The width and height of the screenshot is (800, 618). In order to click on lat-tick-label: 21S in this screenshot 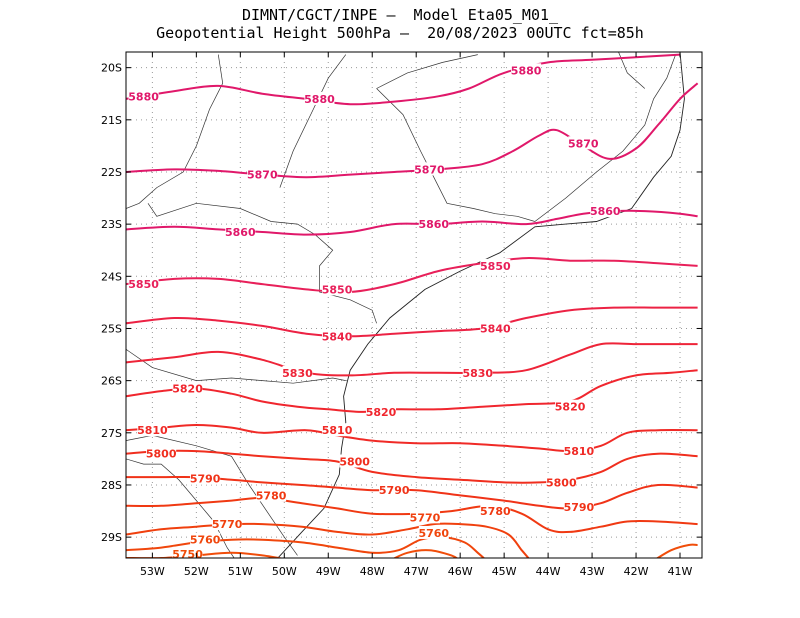, I will do `click(111, 120)`.